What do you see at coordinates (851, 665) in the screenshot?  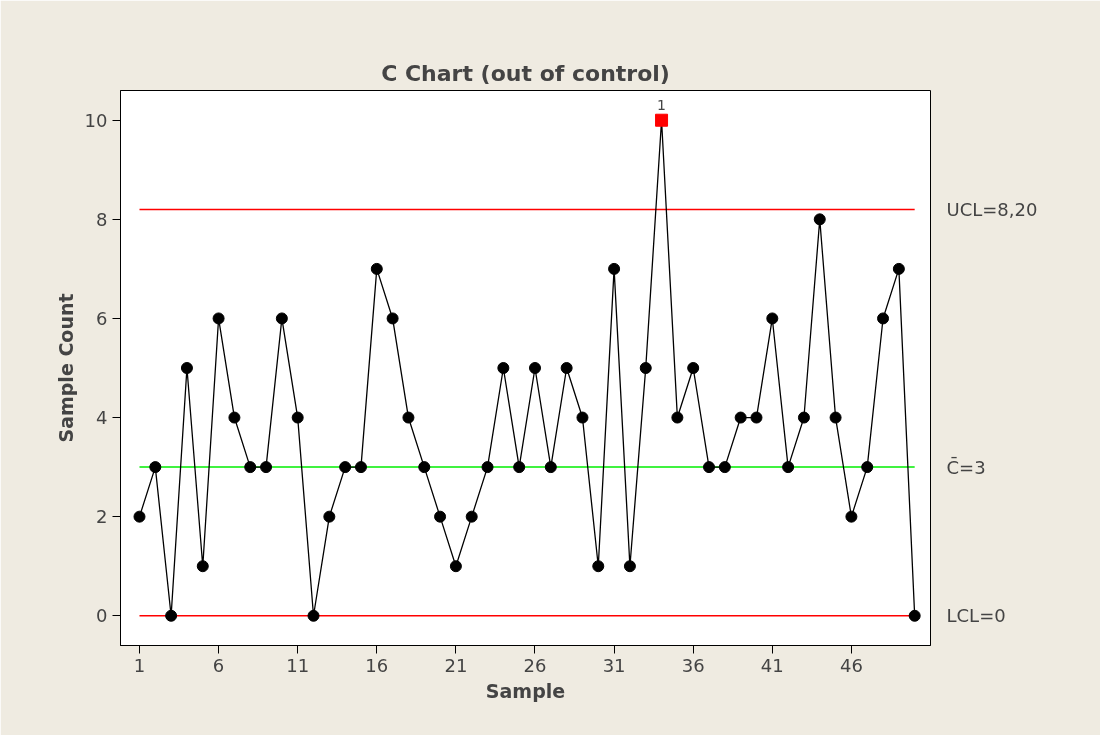 I see `x-tick-label: 46` at bounding box center [851, 665].